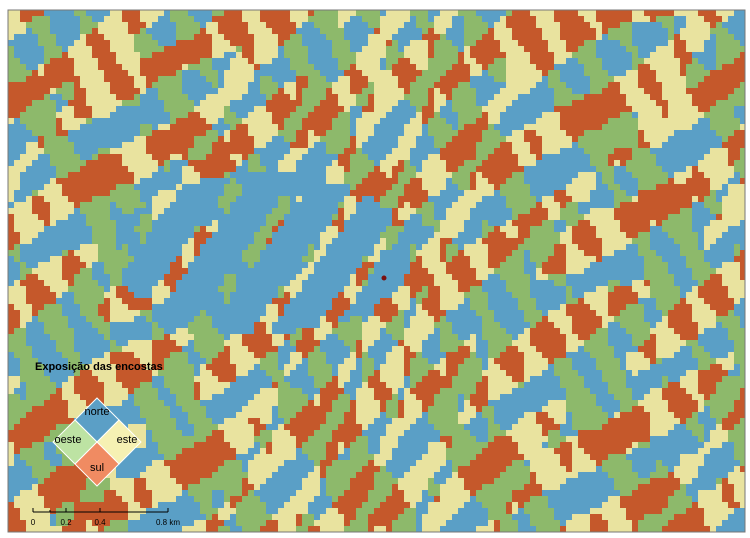 The width and height of the screenshot is (750, 538). I want to click on location-point, so click(384, 278).